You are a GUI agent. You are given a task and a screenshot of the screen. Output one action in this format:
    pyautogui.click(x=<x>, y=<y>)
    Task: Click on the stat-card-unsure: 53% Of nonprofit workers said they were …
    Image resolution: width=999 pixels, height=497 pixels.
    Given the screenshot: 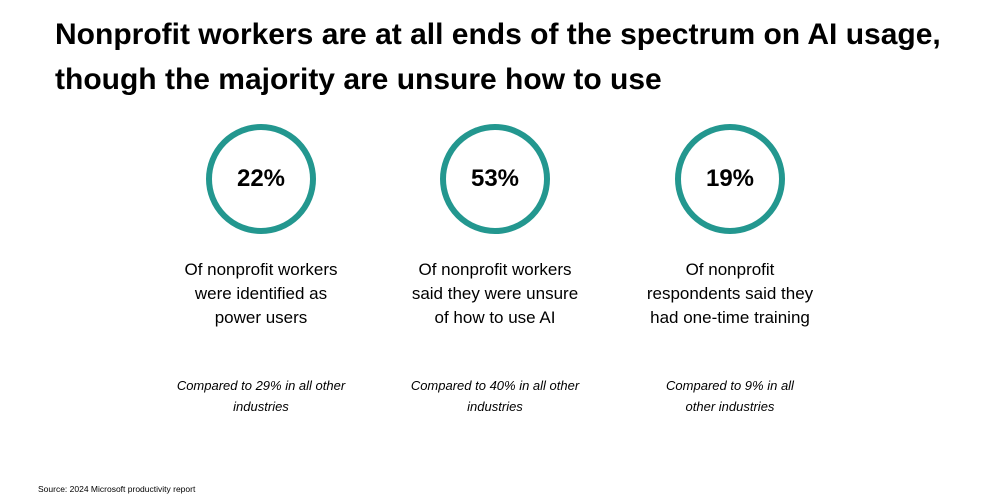 What is the action you would take?
    pyautogui.click(x=495, y=270)
    